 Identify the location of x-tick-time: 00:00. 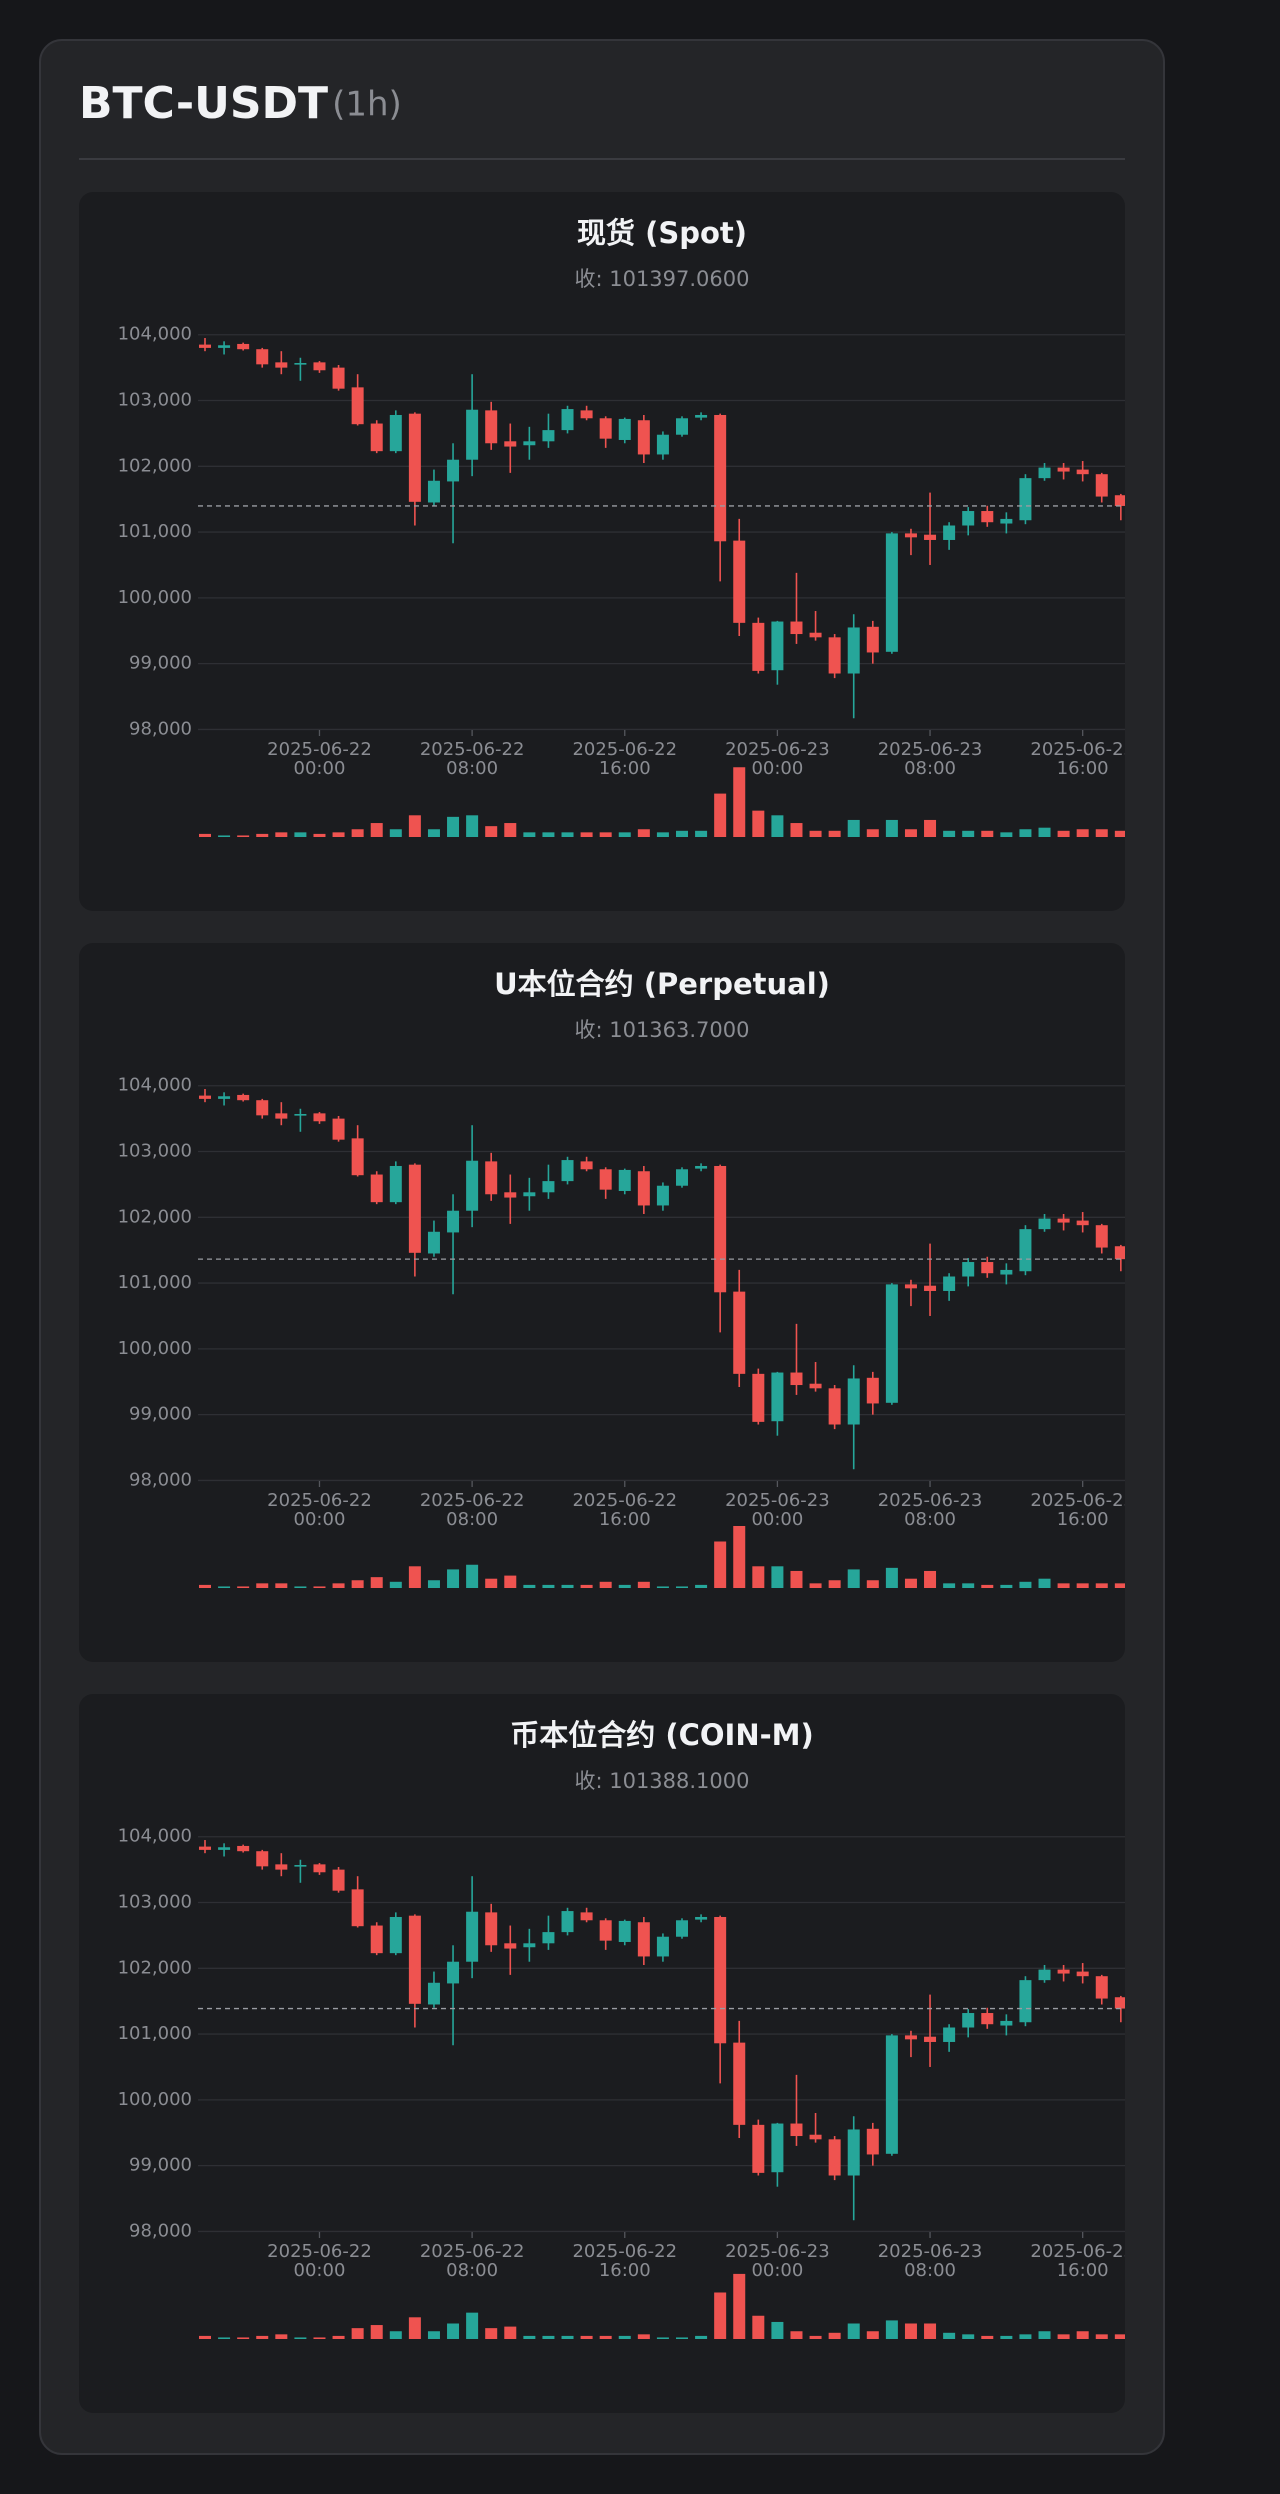
(777, 1519).